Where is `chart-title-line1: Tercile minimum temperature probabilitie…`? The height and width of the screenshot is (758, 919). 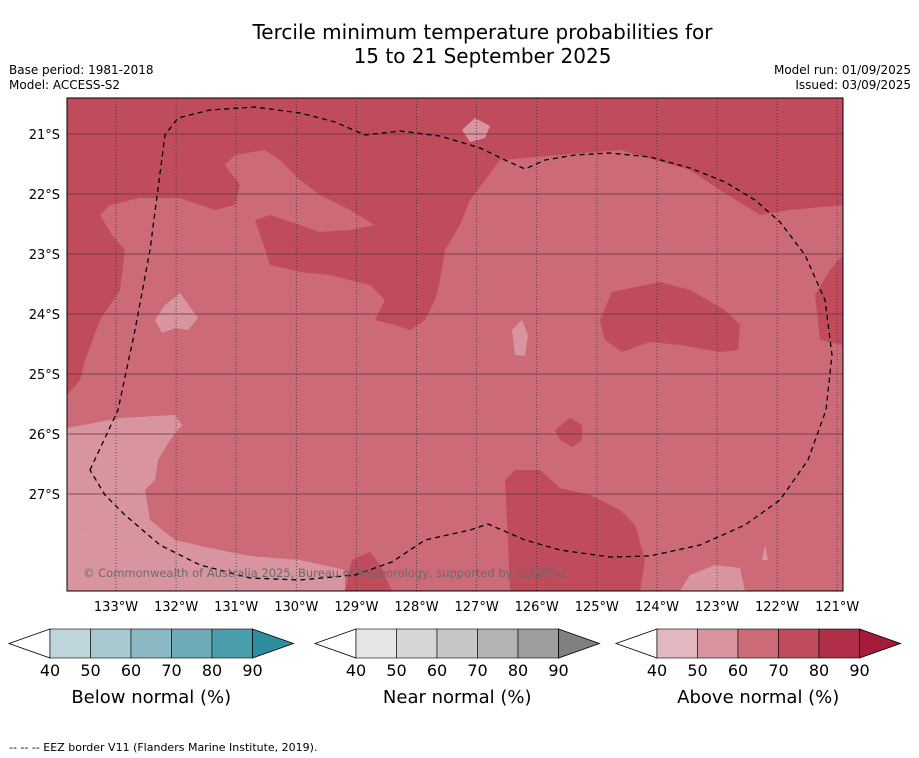
chart-title-line1: Tercile minimum temperature probabilitie… is located at coordinates (482, 32).